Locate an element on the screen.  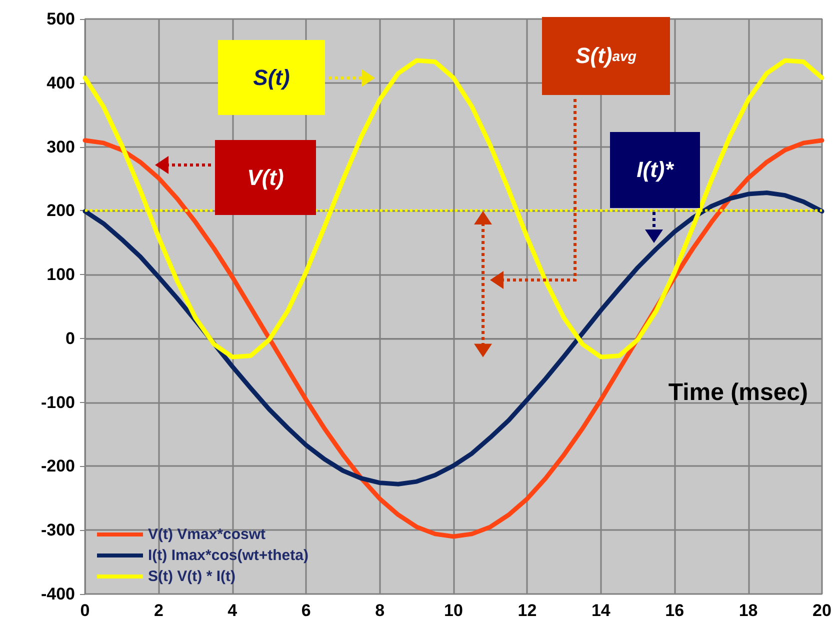
x-tick-label: 20 is located at coordinates (822, 610).